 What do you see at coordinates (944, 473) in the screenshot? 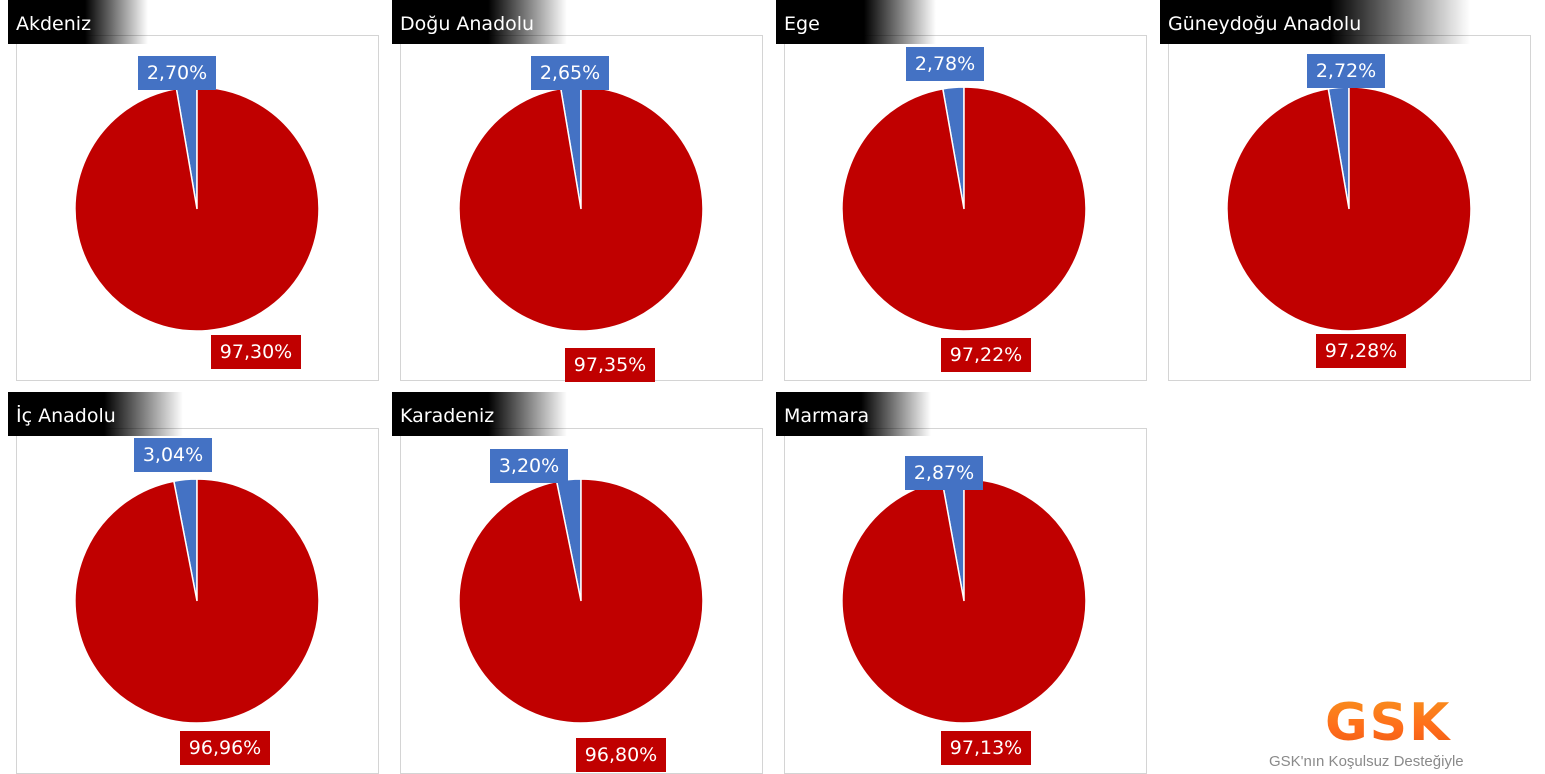
I see `data-label-small: 2,87%` at bounding box center [944, 473].